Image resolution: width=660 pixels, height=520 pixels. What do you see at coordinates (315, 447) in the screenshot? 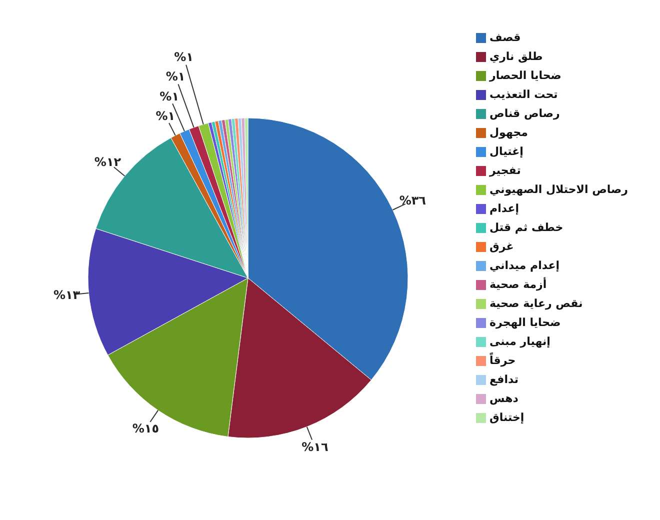
I see `data-label: %١٦` at bounding box center [315, 447].